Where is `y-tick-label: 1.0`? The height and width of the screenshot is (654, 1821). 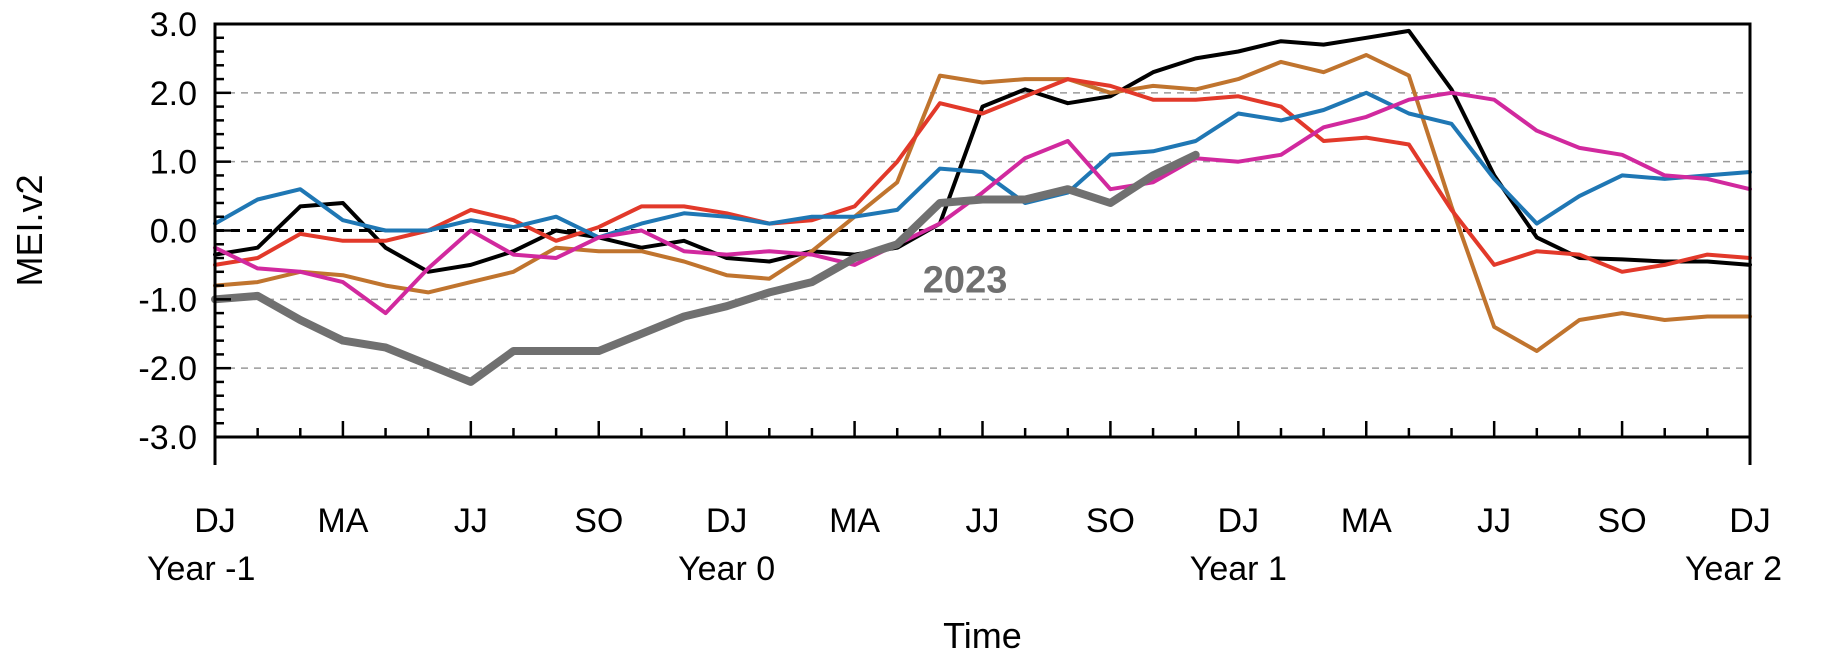
y-tick-label: 1.0 is located at coordinates (173, 163).